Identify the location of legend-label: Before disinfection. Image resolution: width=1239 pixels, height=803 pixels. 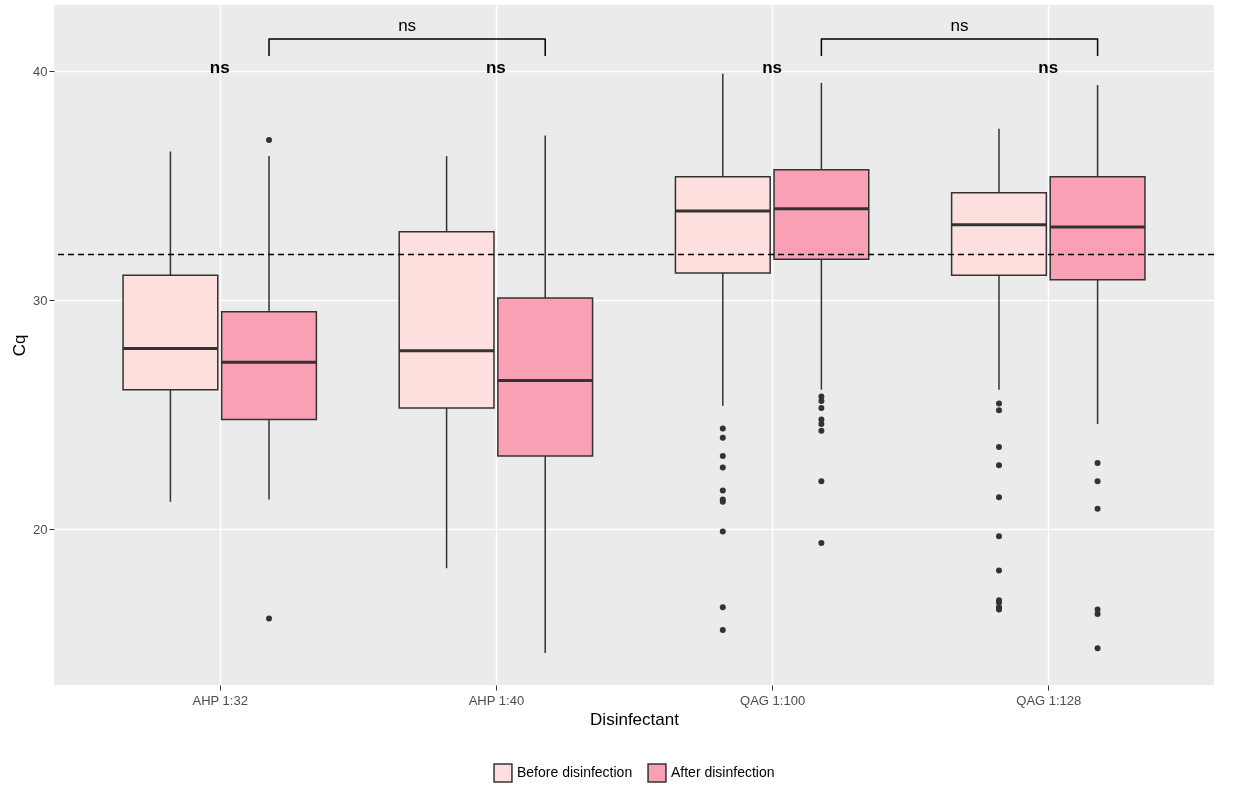
(575, 772).